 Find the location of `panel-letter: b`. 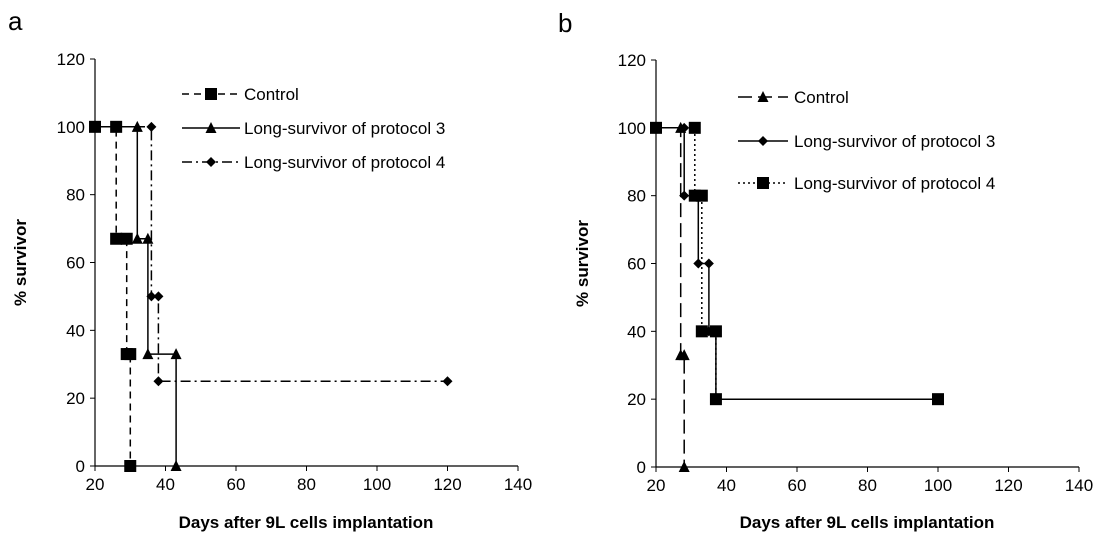

panel-letter: b is located at coordinates (565, 23).